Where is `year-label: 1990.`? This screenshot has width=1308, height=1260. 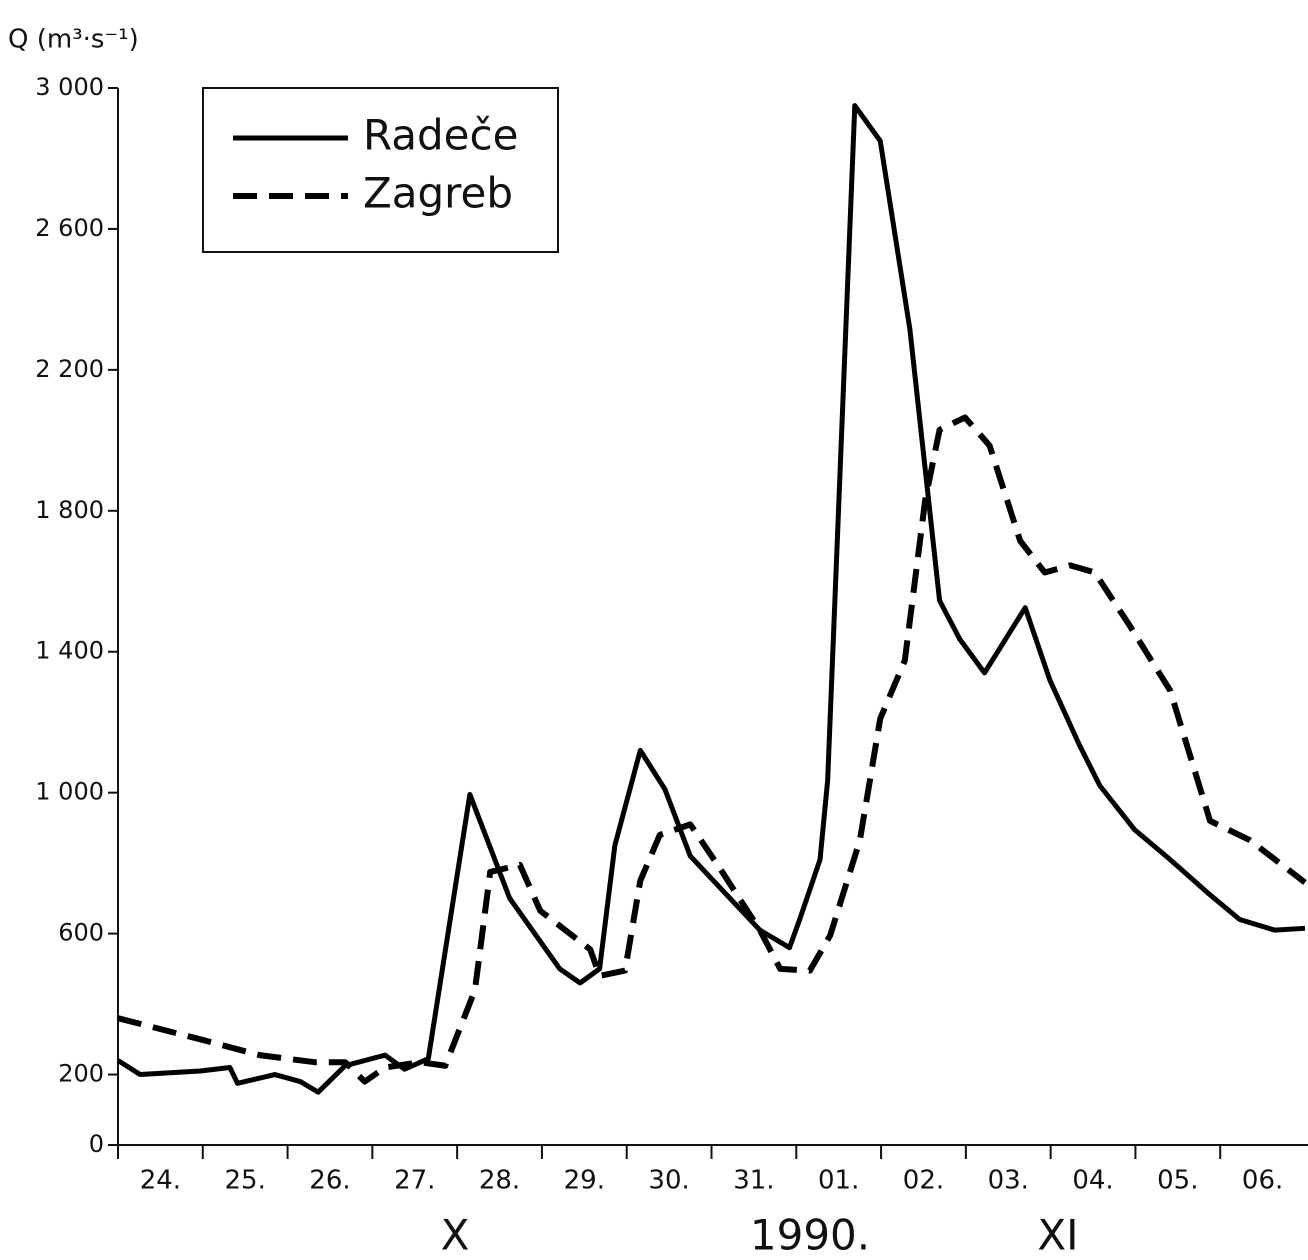
year-label: 1990. is located at coordinates (810, 1235).